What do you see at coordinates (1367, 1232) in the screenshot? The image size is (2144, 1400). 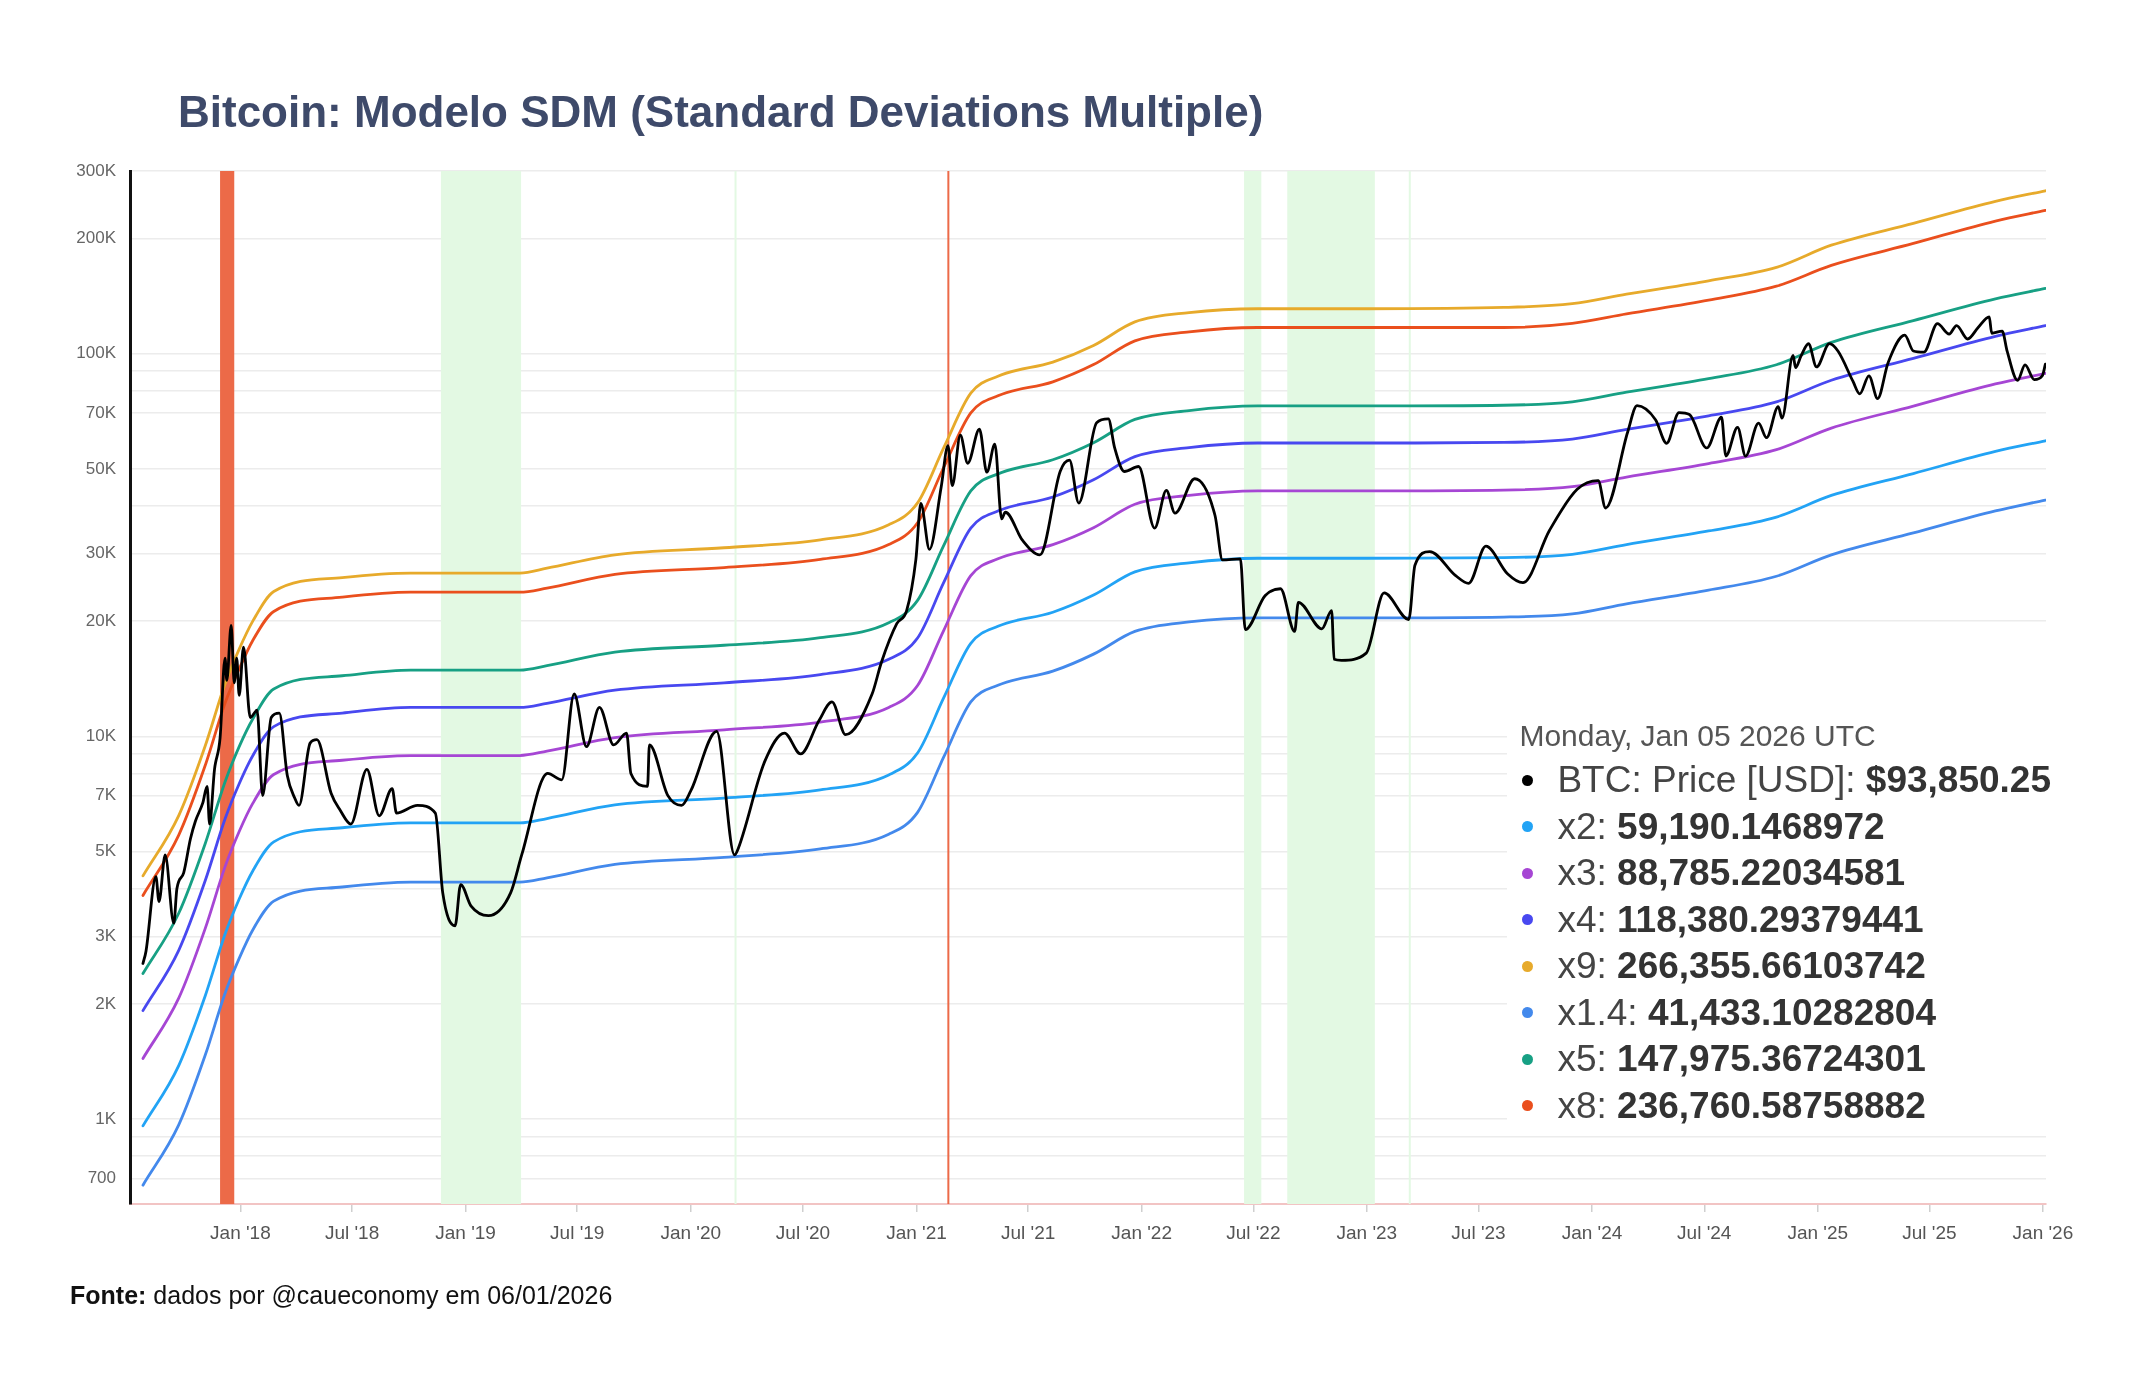 I see `x-tick-label: Jan '23` at bounding box center [1367, 1232].